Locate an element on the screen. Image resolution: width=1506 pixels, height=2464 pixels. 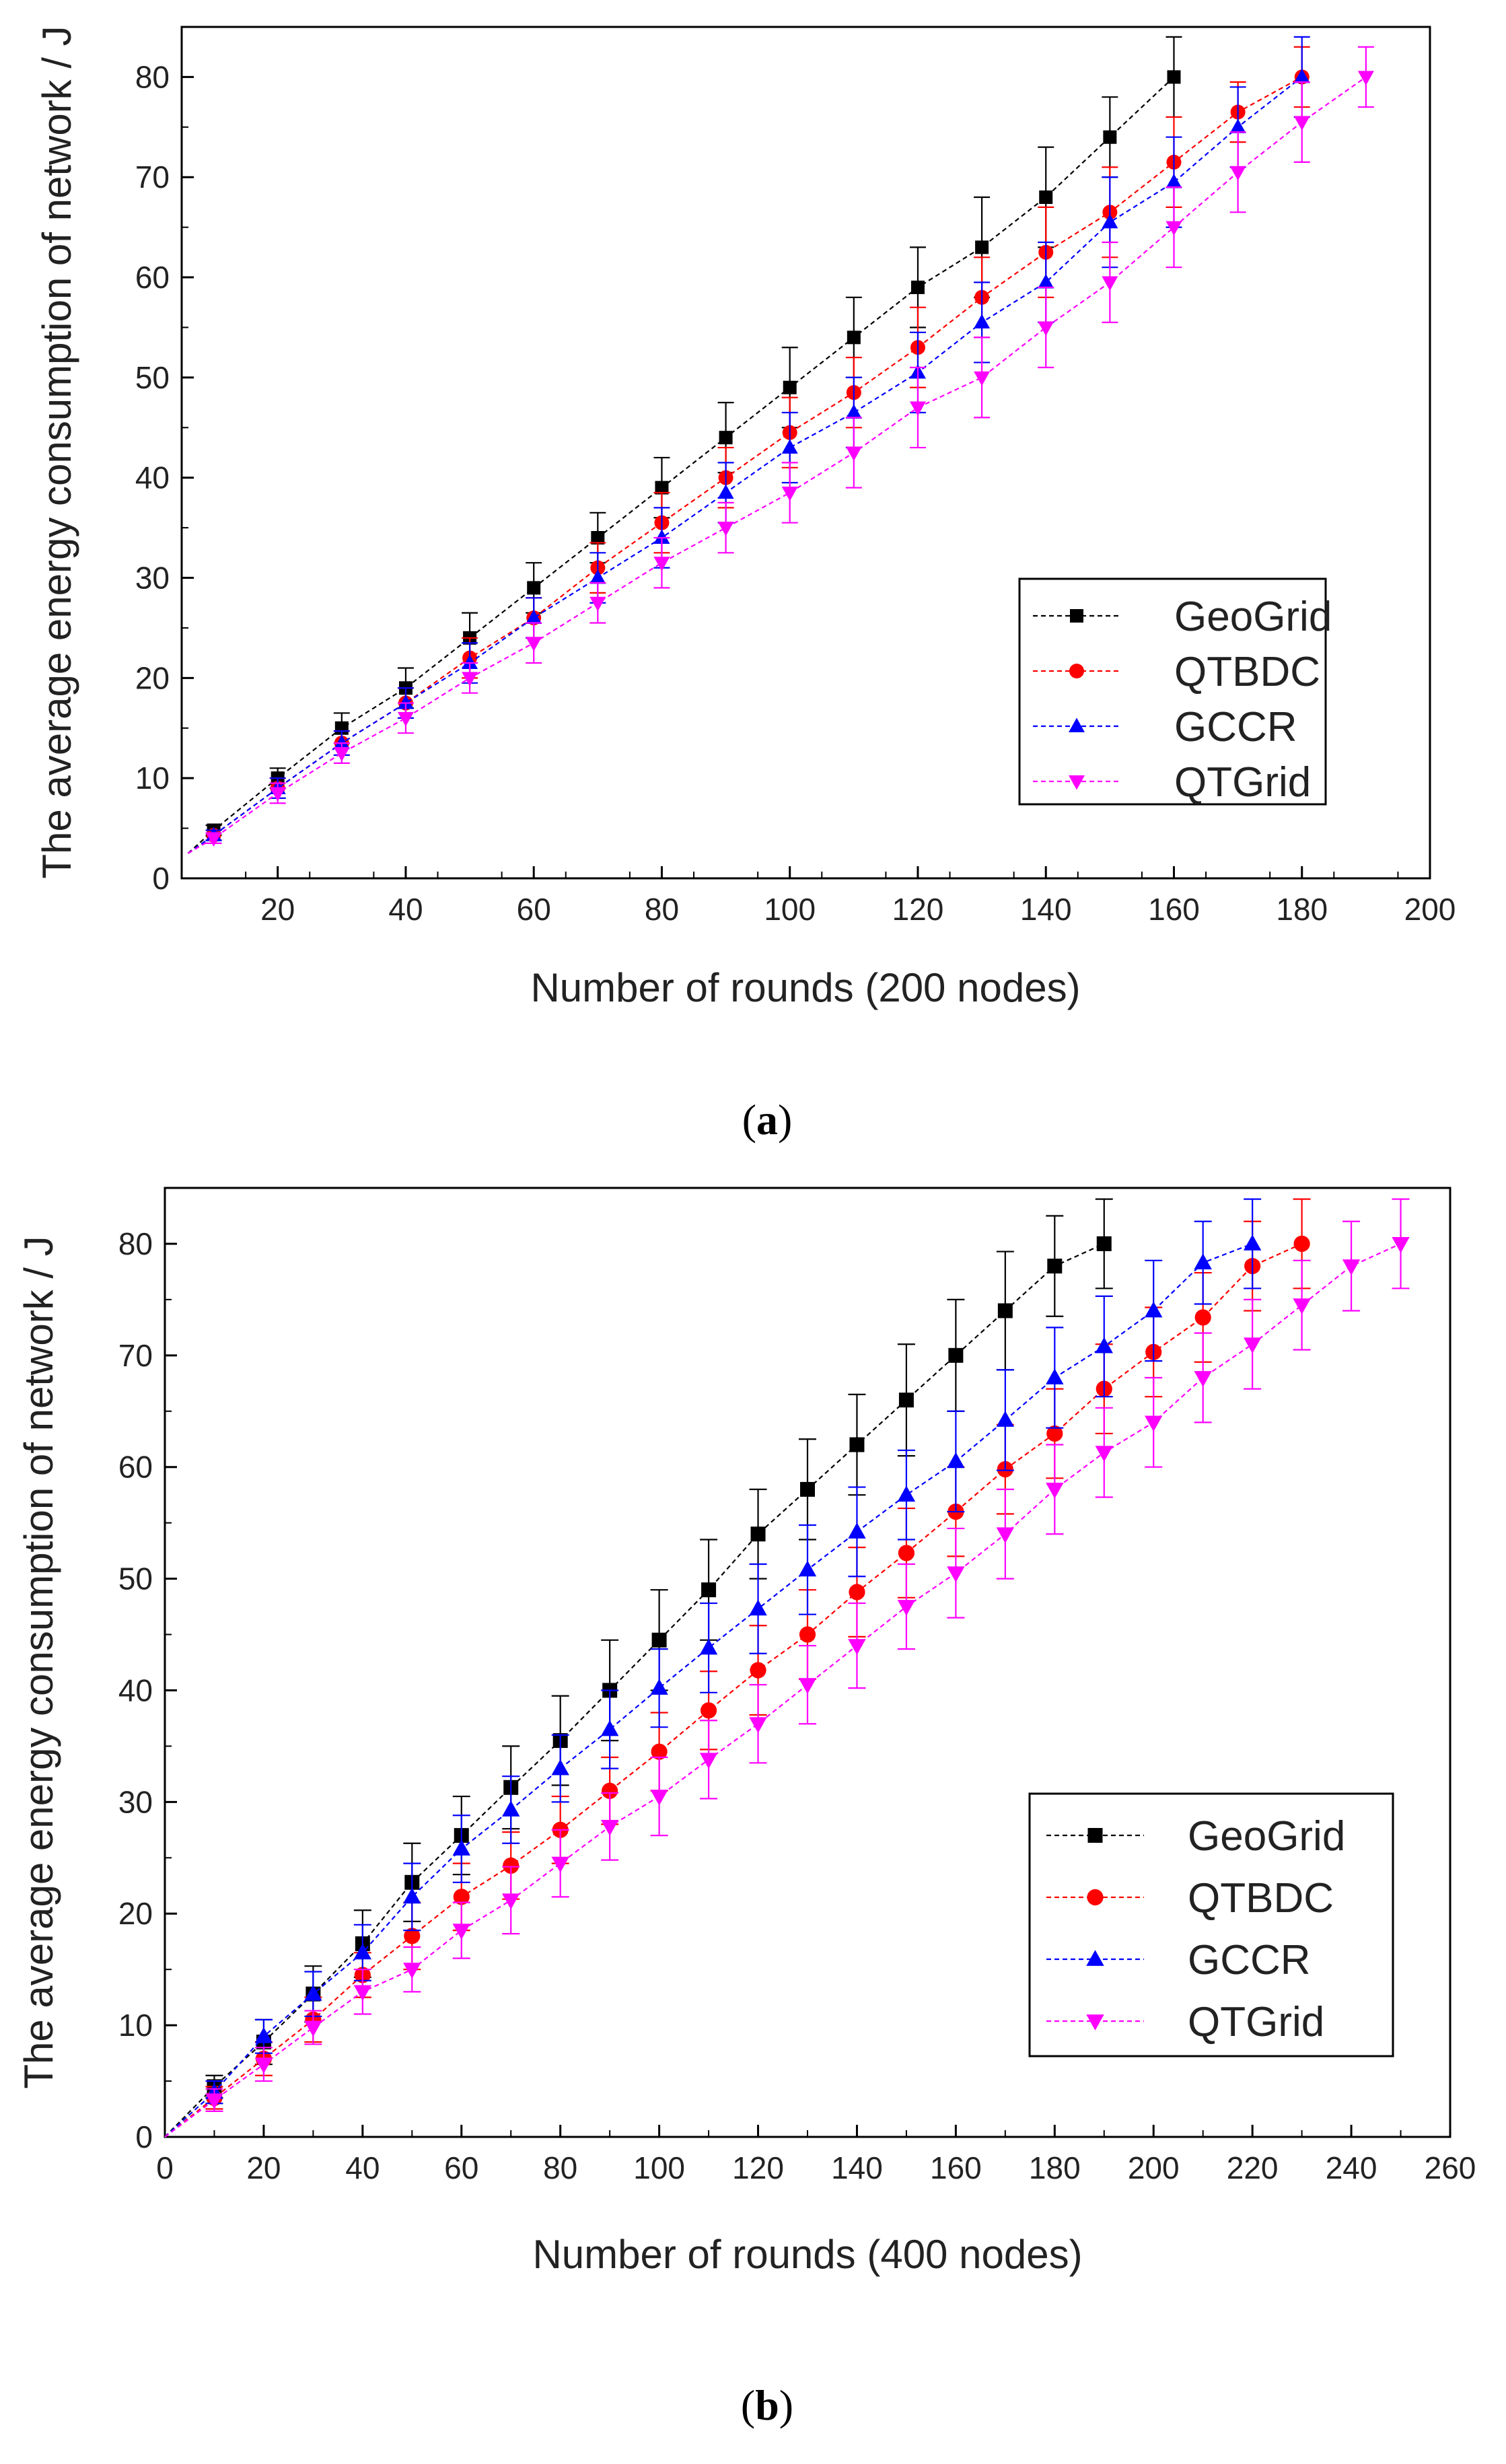
x-tick-label: 240 is located at coordinates (1351, 2167).